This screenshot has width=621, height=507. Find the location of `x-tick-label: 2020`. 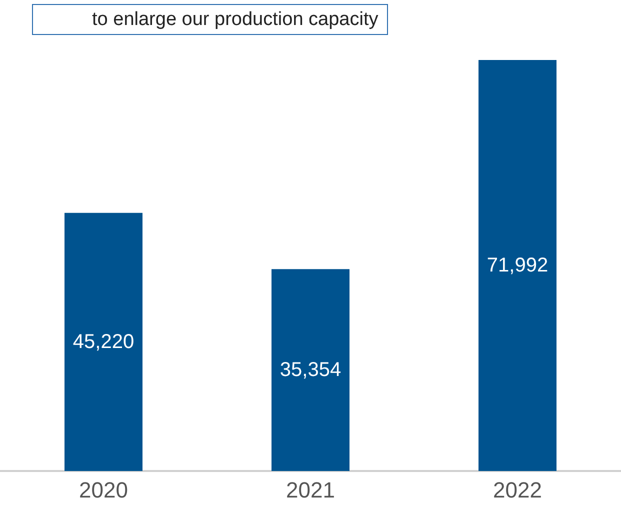

x-tick-label: 2020 is located at coordinates (103, 490).